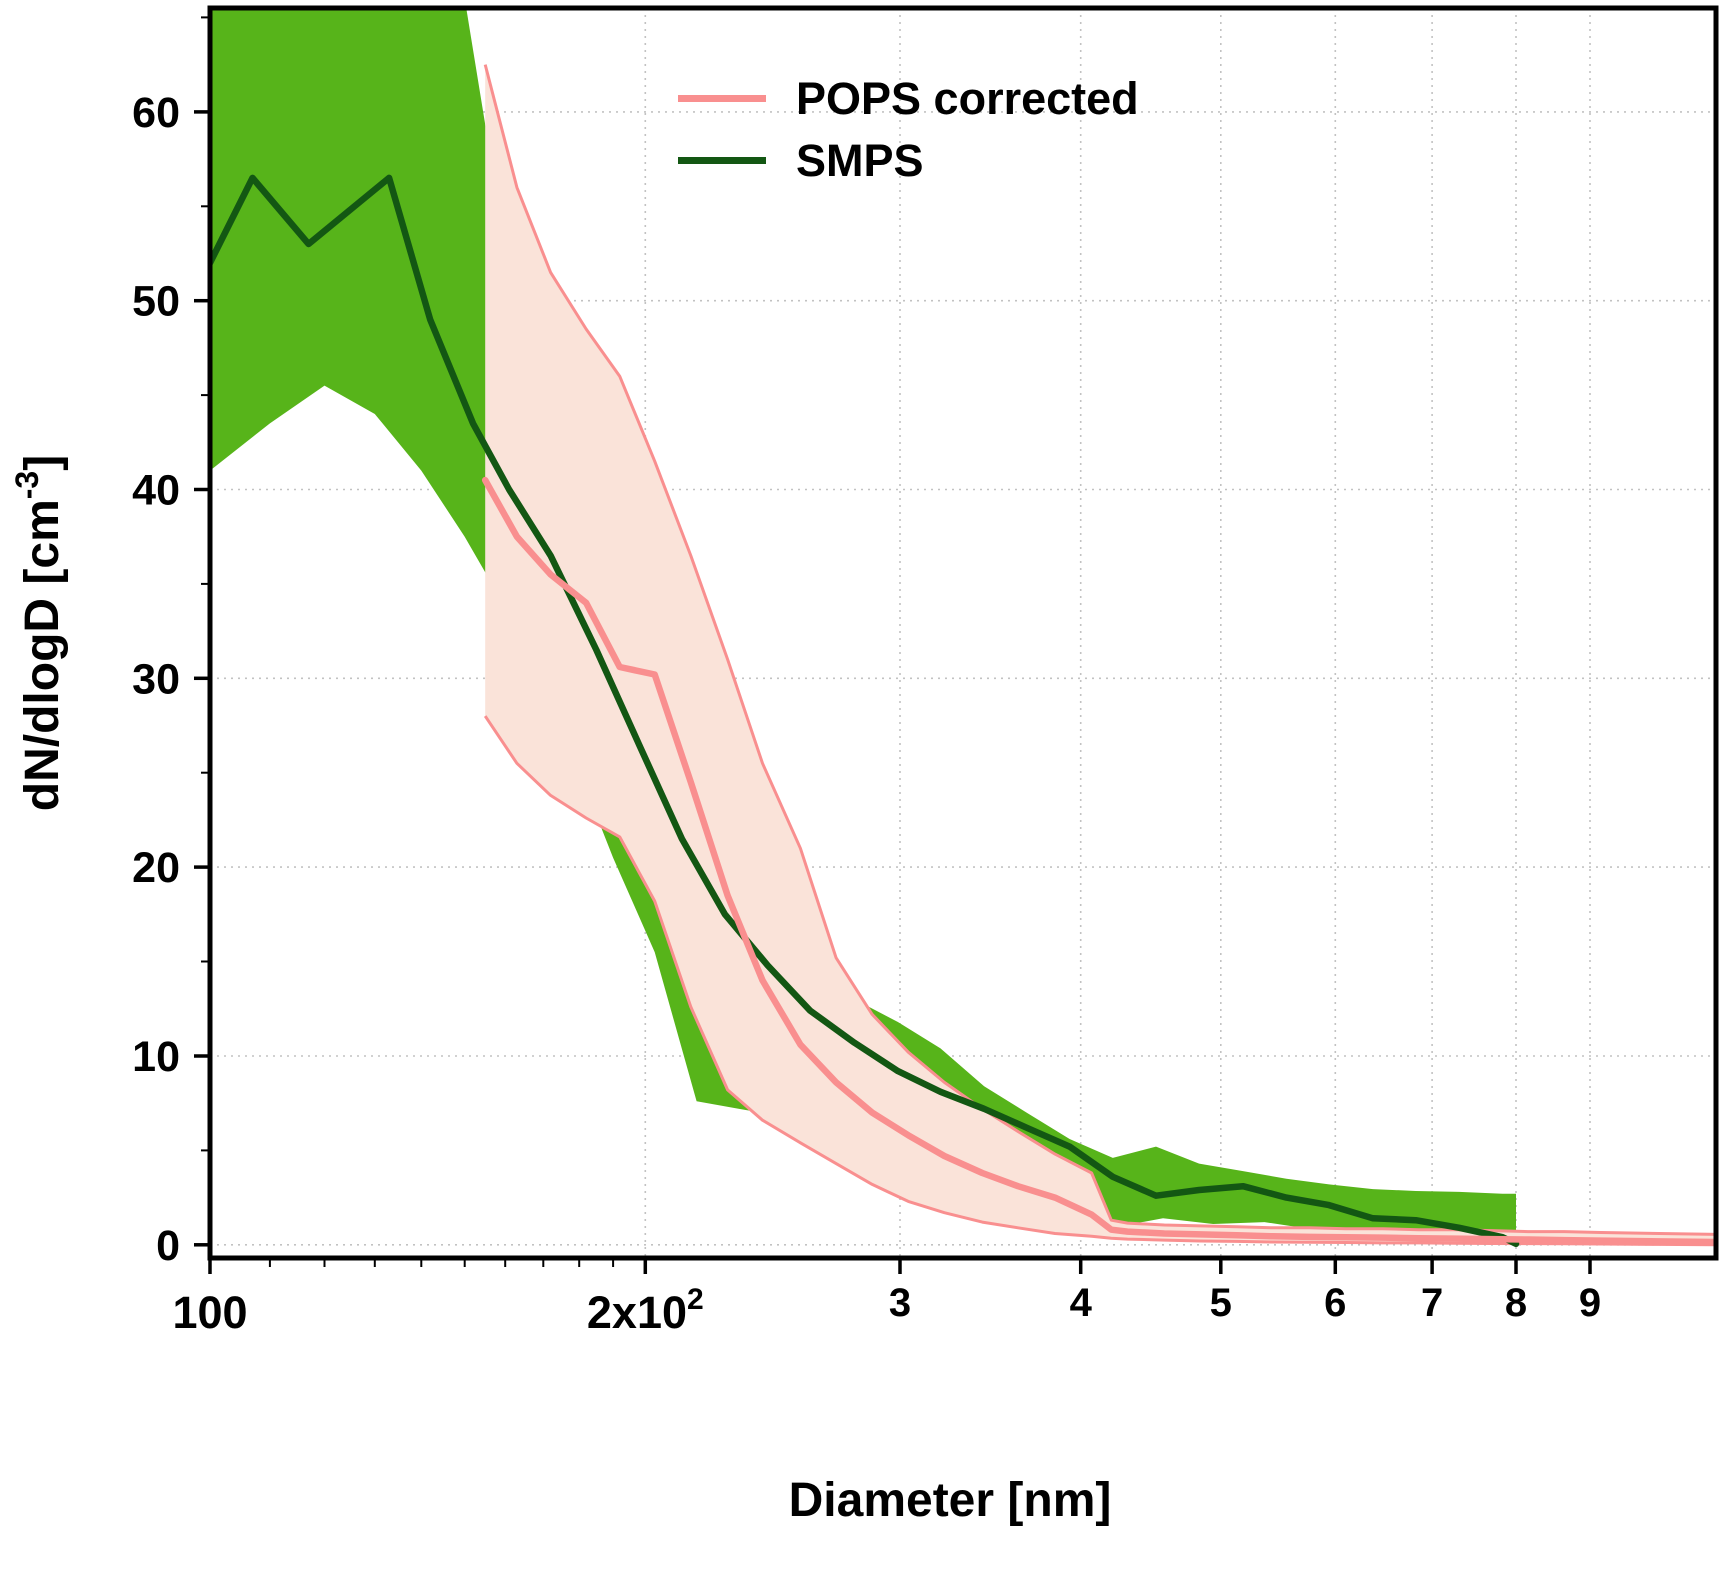 The image size is (1729, 1576). What do you see at coordinates (1590, 1303) in the screenshot?
I see `x-tick-label: 9` at bounding box center [1590, 1303].